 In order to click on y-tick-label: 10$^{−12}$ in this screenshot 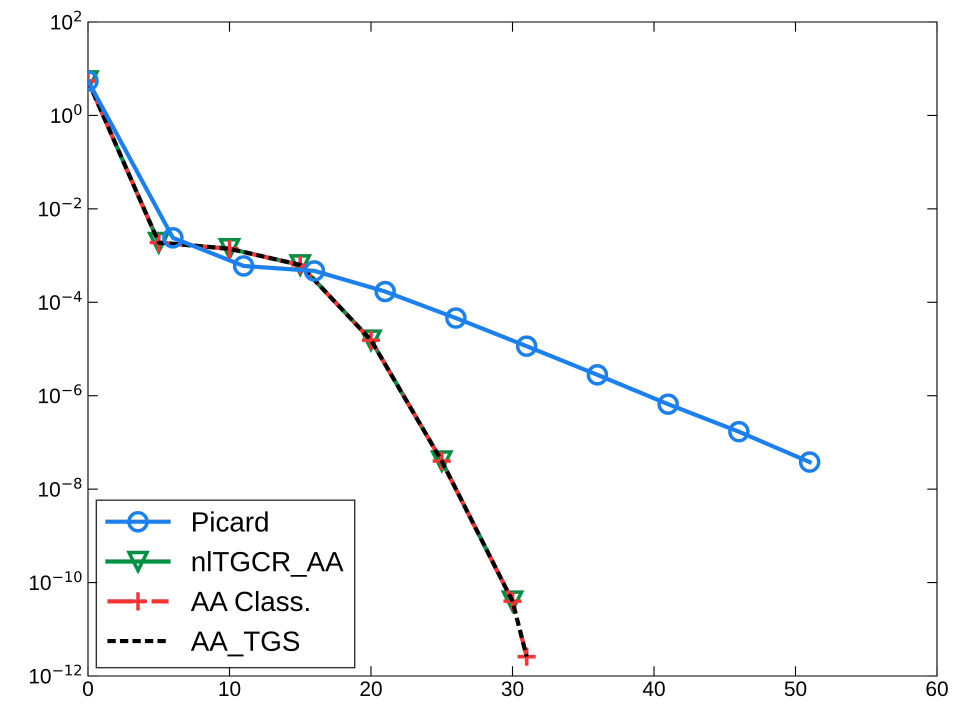, I will do `click(56, 674)`.